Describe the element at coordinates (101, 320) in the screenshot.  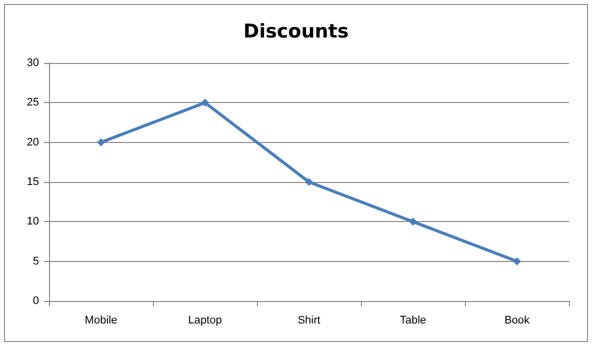
I see `x-tick-label: Mobile` at that location.